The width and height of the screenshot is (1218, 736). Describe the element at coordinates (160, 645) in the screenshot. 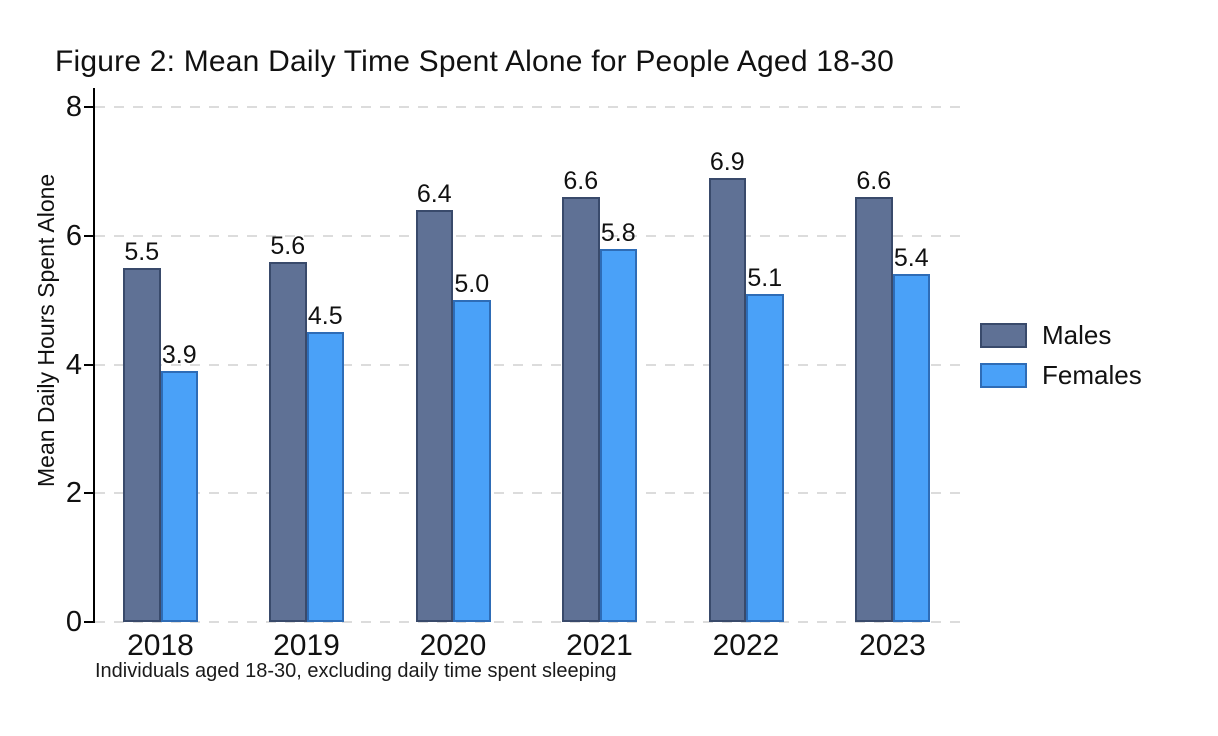

I see `x-tick-label-2018: 2018` at that location.